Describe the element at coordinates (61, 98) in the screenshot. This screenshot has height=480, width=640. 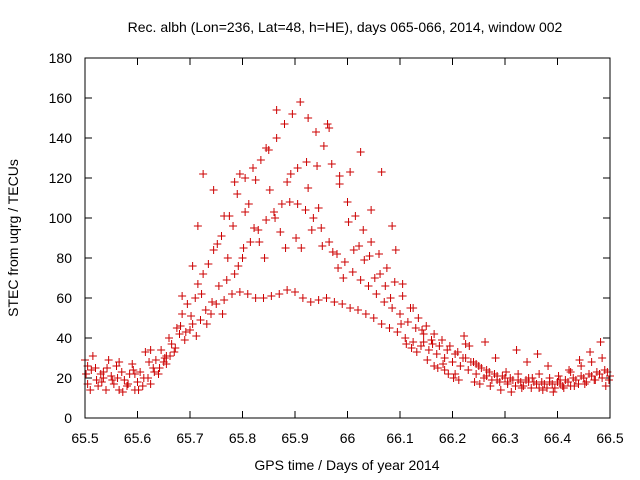
I see `y-tick-label: 160` at that location.